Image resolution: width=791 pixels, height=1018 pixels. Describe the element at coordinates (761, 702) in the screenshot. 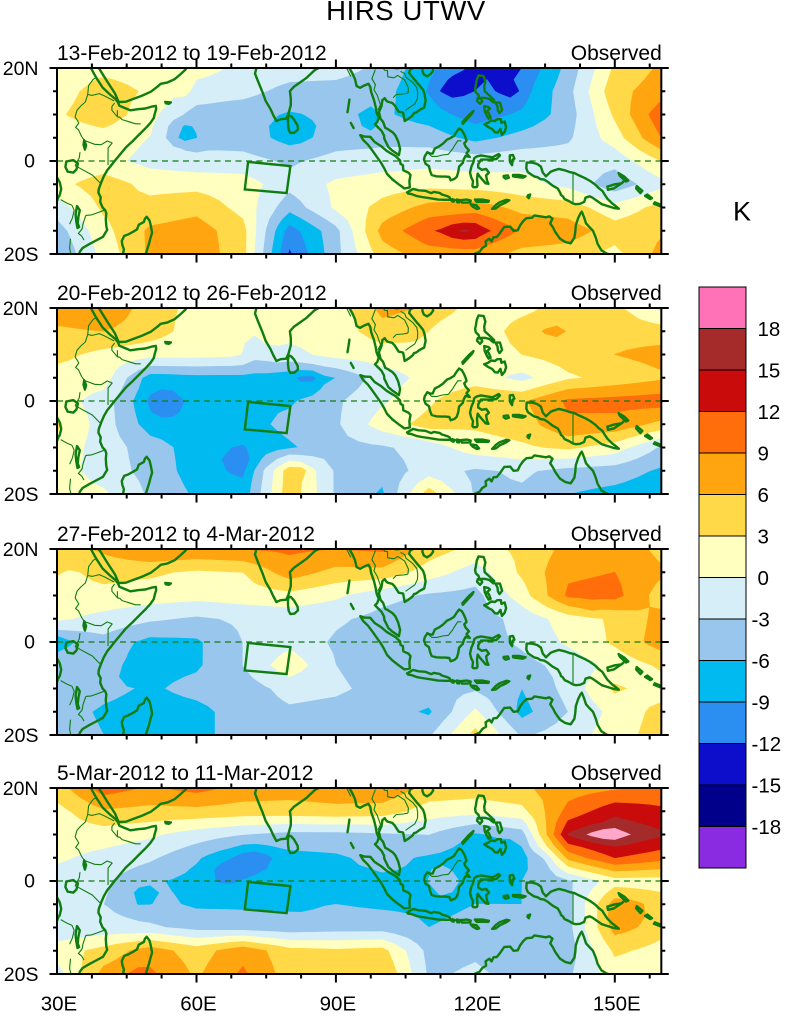

I see `svg-text: -9` at that location.